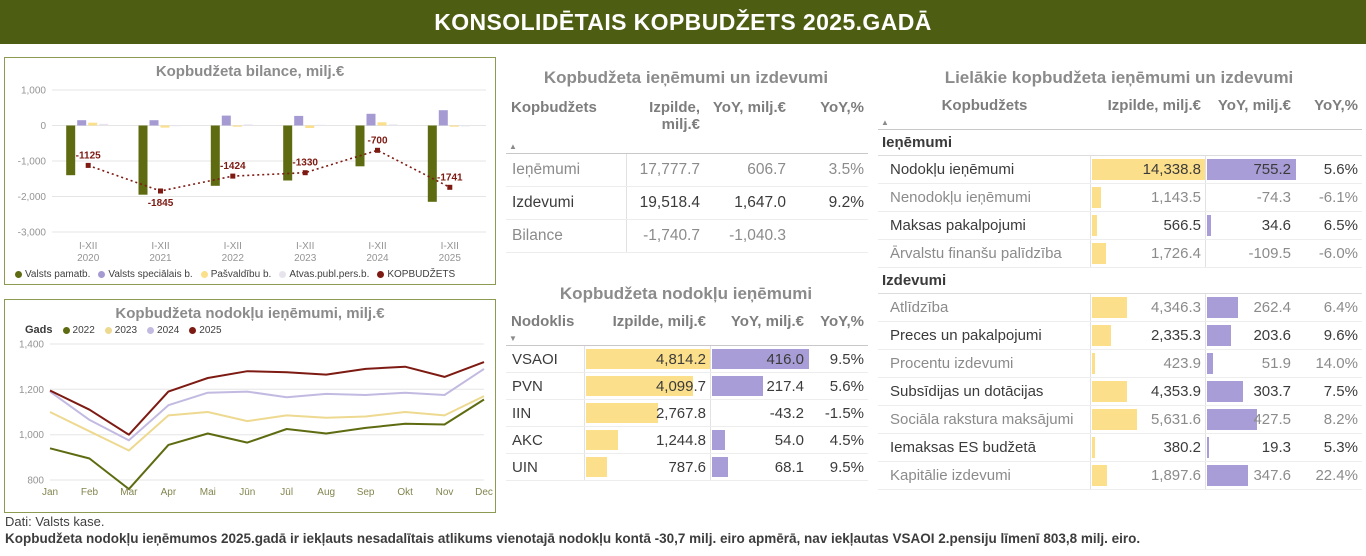 The height and width of the screenshot is (556, 1366). Describe the element at coordinates (1147, 392) in the screenshot. I see `izpilde: 4,353.9` at that location.